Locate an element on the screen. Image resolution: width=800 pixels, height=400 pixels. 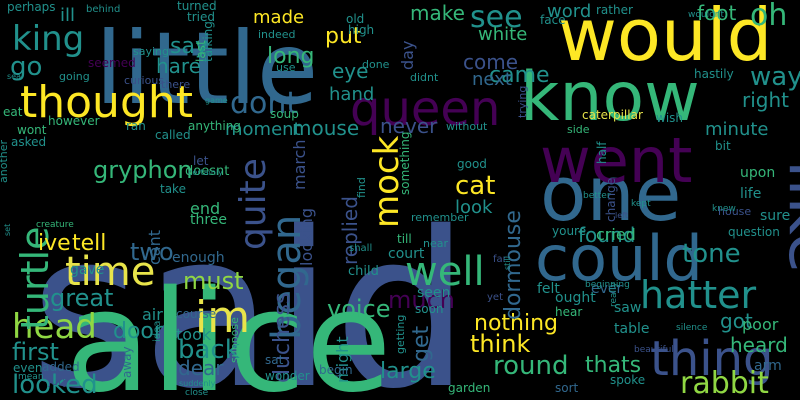
cloud-word-found: found is located at coordinates (606, 235).